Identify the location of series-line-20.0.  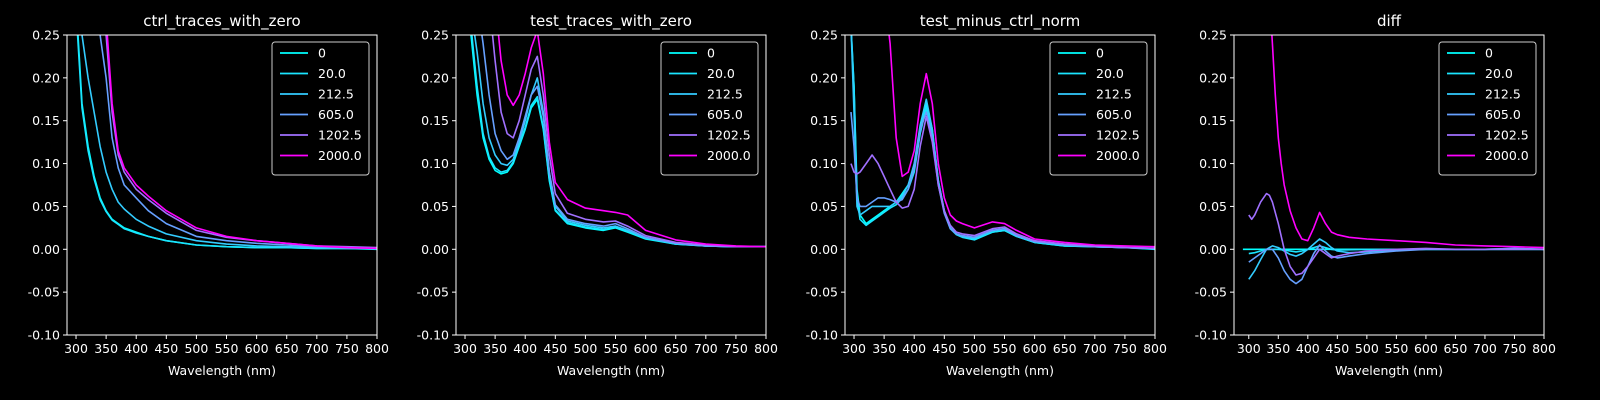
(226, 142).